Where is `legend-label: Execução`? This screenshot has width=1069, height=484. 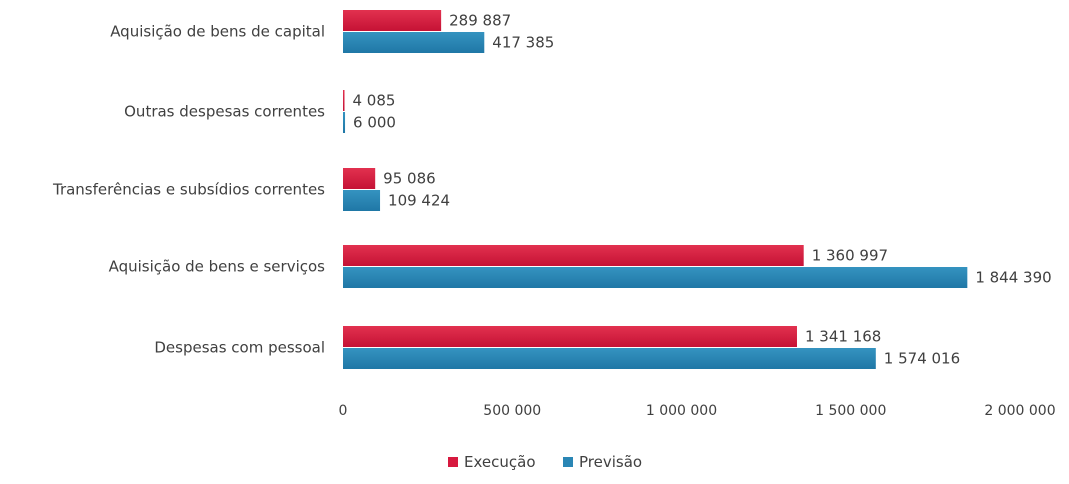
legend-label: Execução is located at coordinates (500, 462).